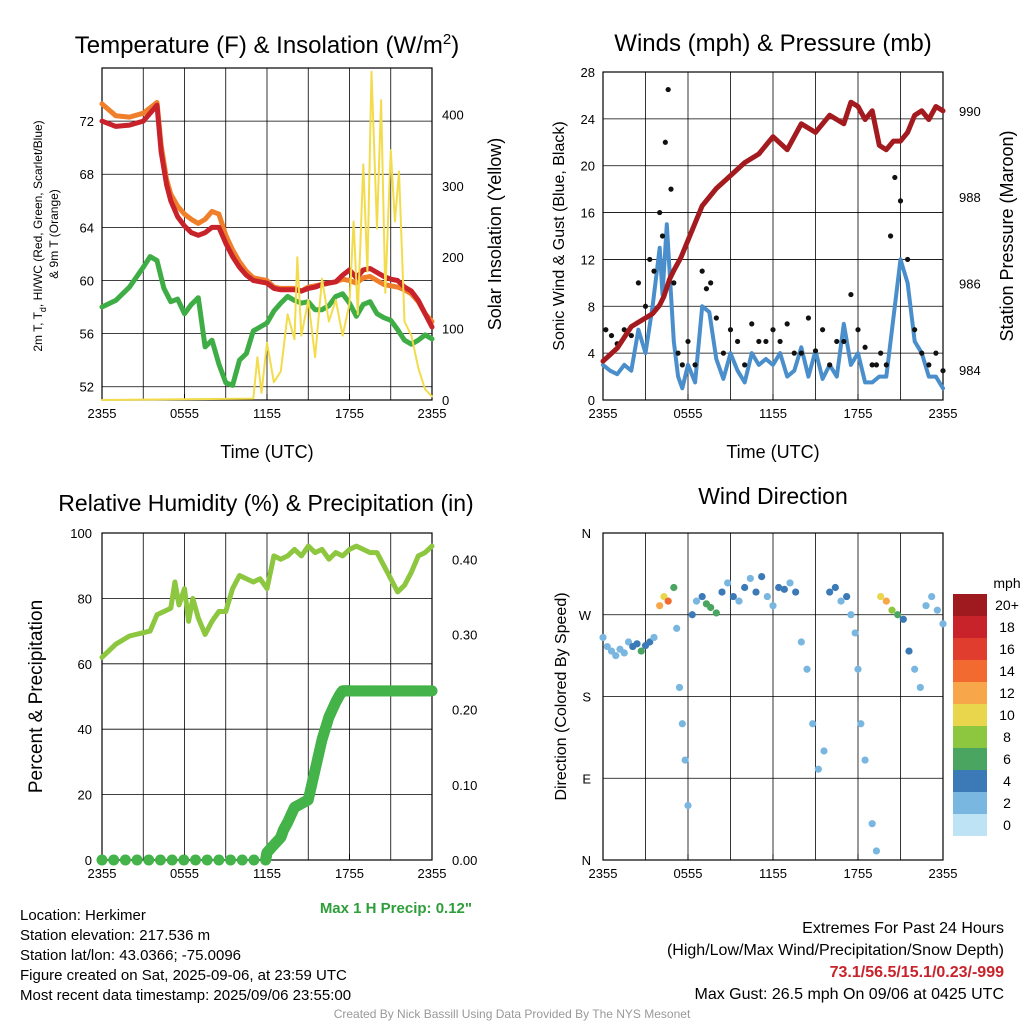 The width and height of the screenshot is (1024, 1024). What do you see at coordinates (586, 860) in the screenshot?
I see `y-tick-label: N` at bounding box center [586, 860].